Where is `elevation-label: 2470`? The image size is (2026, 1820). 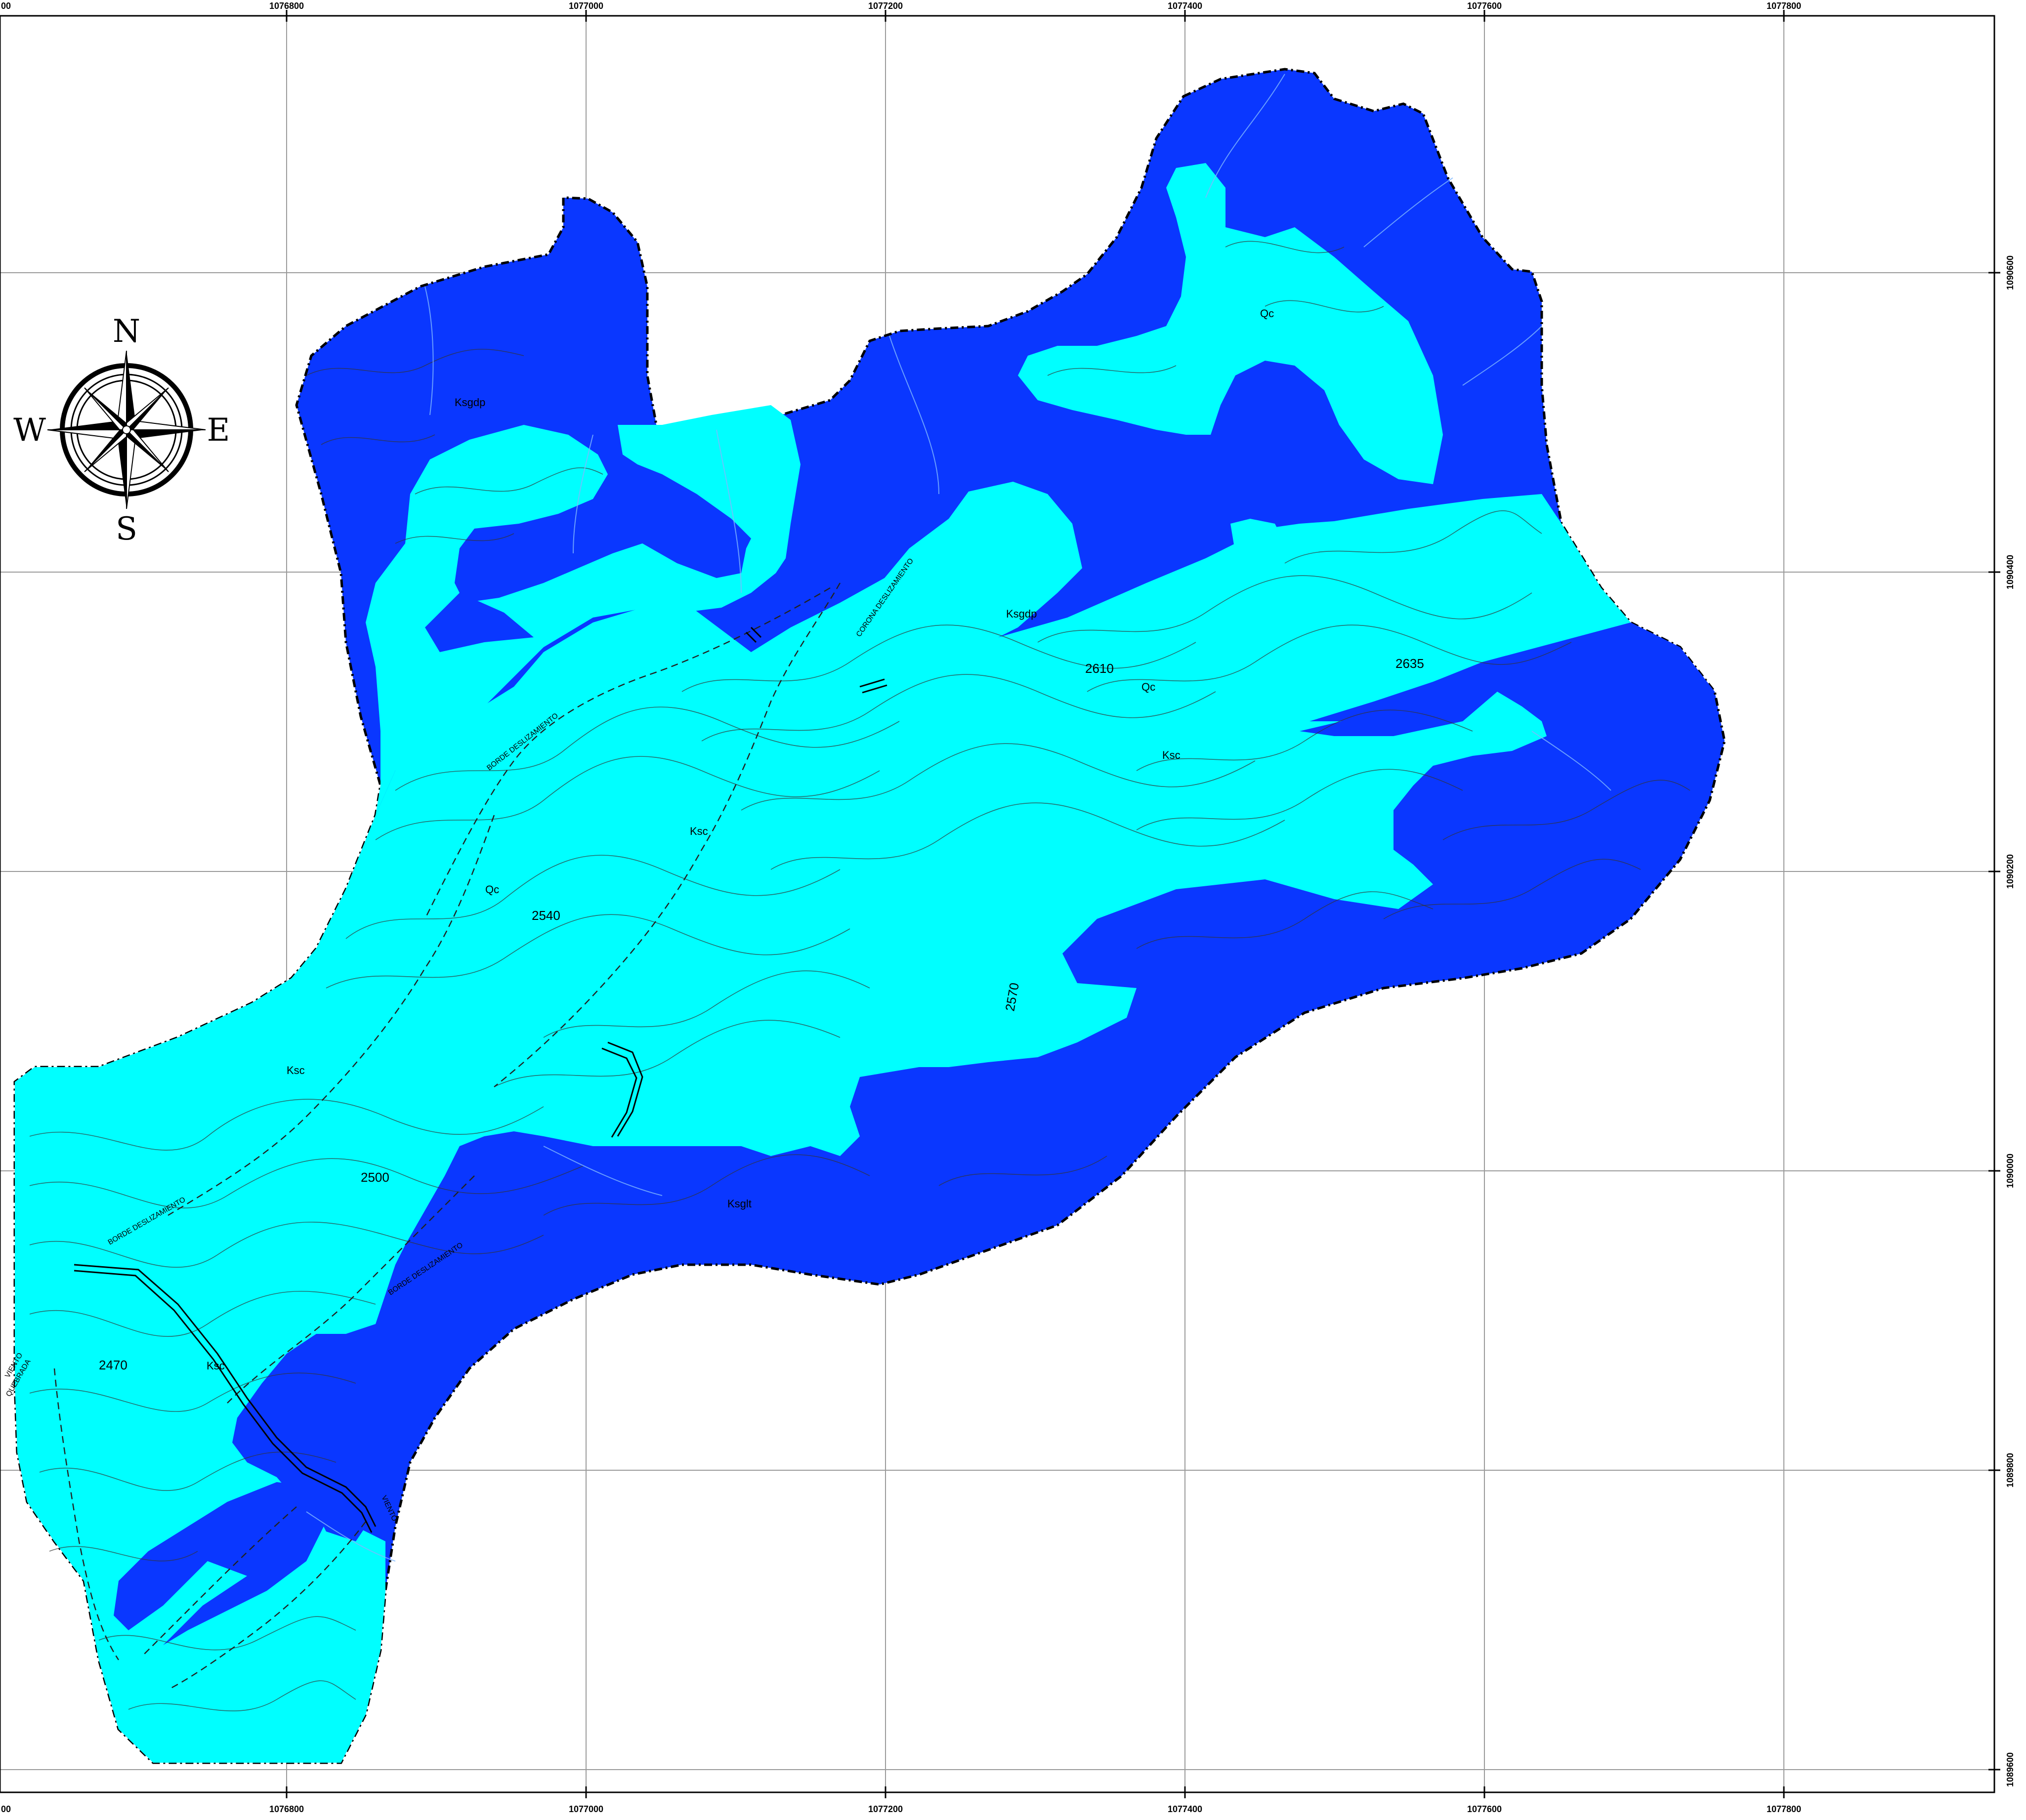 elevation-label: 2470 is located at coordinates (113, 1365).